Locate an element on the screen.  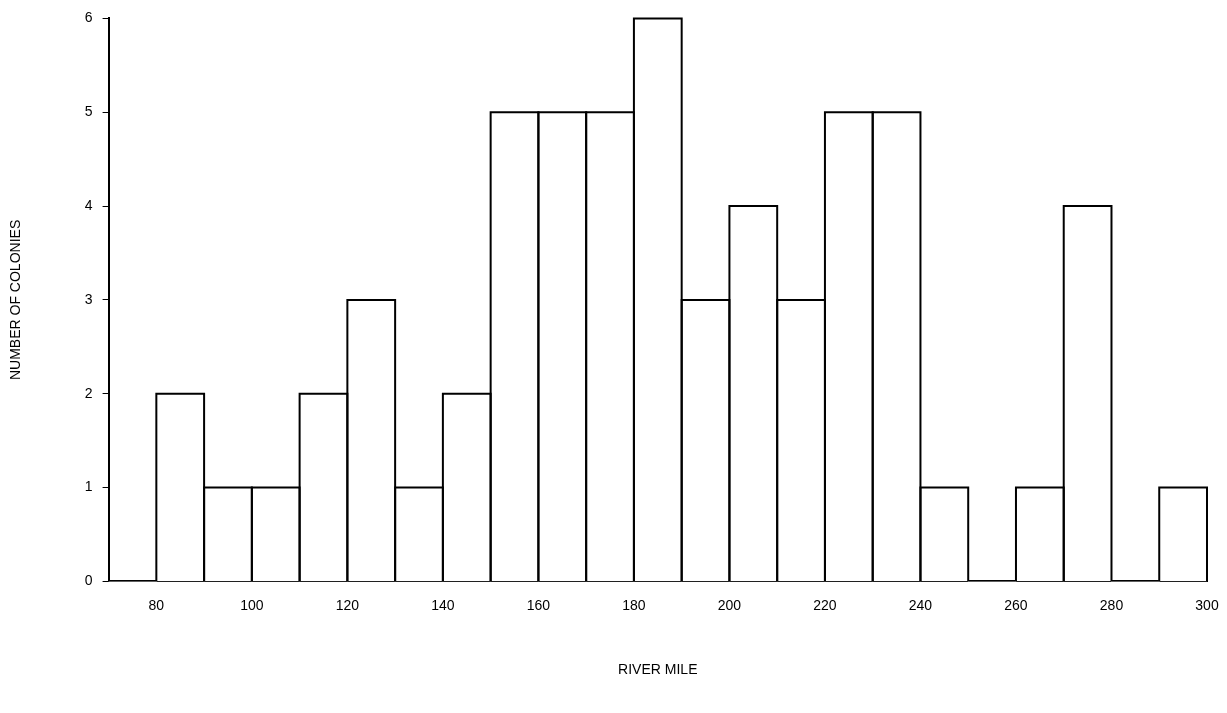
y-tick-label: 5 is located at coordinates (88, 111).